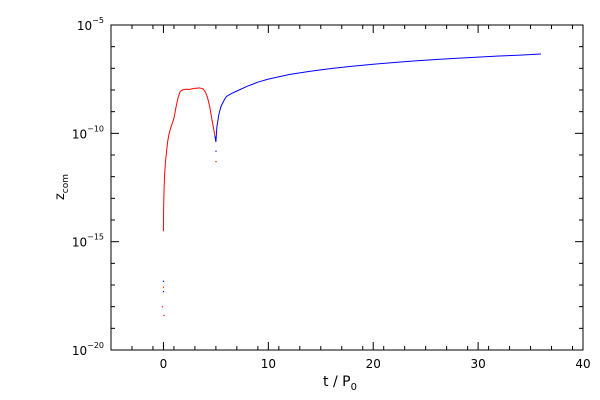 This screenshot has height=400, width=600. I want to click on y-tick-label: 10−10, so click(88, 132).